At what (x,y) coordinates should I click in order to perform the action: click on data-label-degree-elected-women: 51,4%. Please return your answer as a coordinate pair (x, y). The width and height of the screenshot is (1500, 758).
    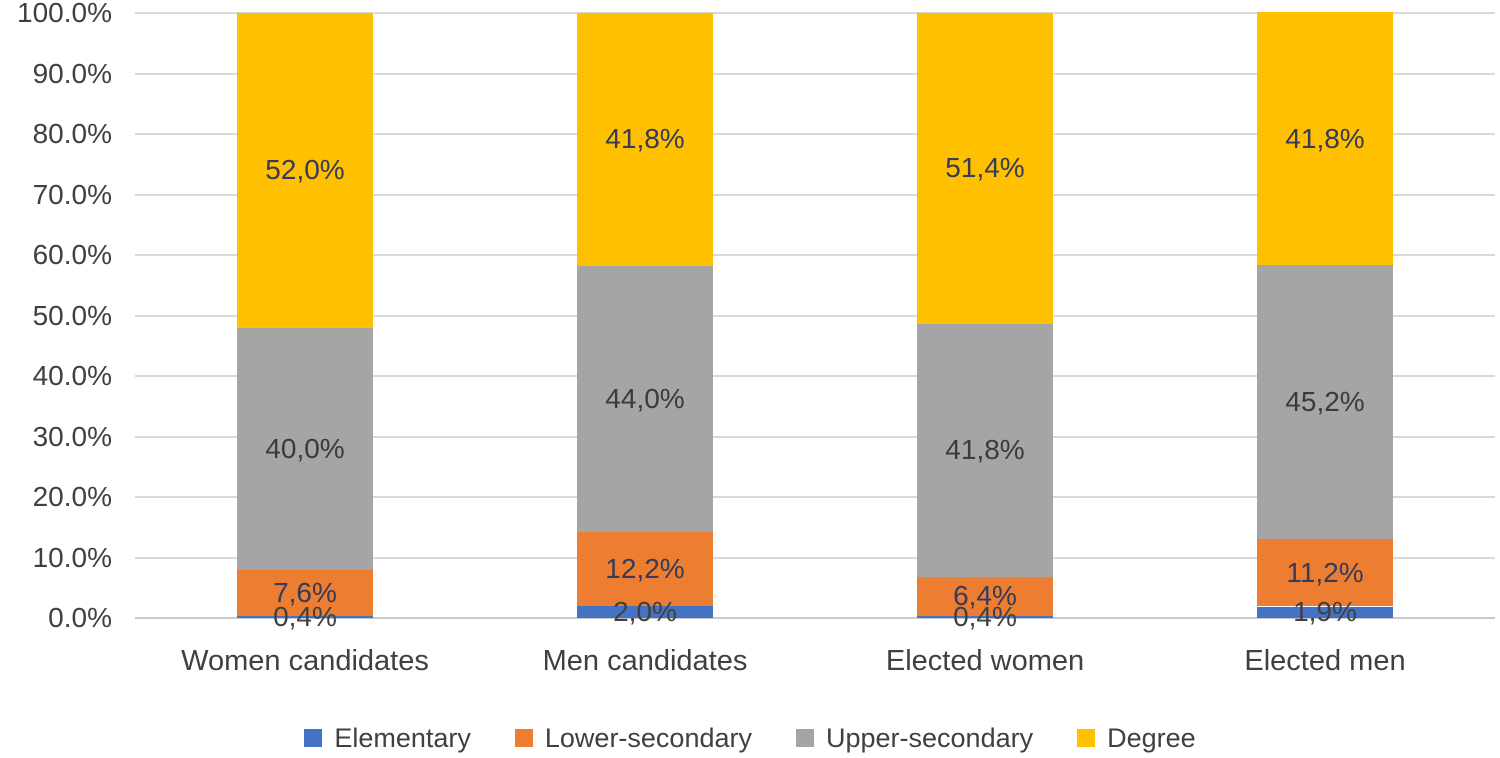
    Looking at the image, I should click on (985, 168).